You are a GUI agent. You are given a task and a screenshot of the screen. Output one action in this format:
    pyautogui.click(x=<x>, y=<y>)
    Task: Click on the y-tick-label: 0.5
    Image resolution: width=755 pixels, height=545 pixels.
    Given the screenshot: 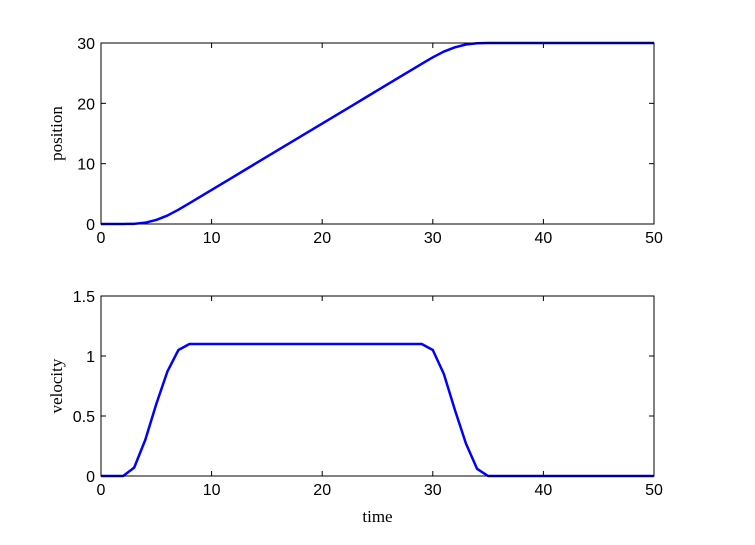 What is the action you would take?
    pyautogui.click(x=84, y=417)
    